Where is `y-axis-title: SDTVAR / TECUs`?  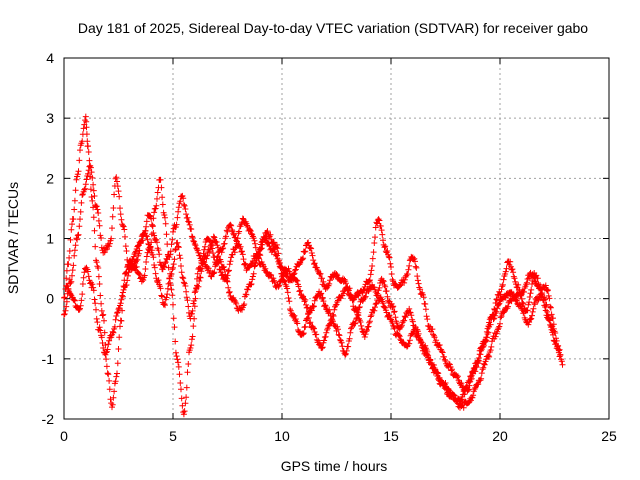
y-axis-title: SDTVAR / TECUs is located at coordinates (13, 238).